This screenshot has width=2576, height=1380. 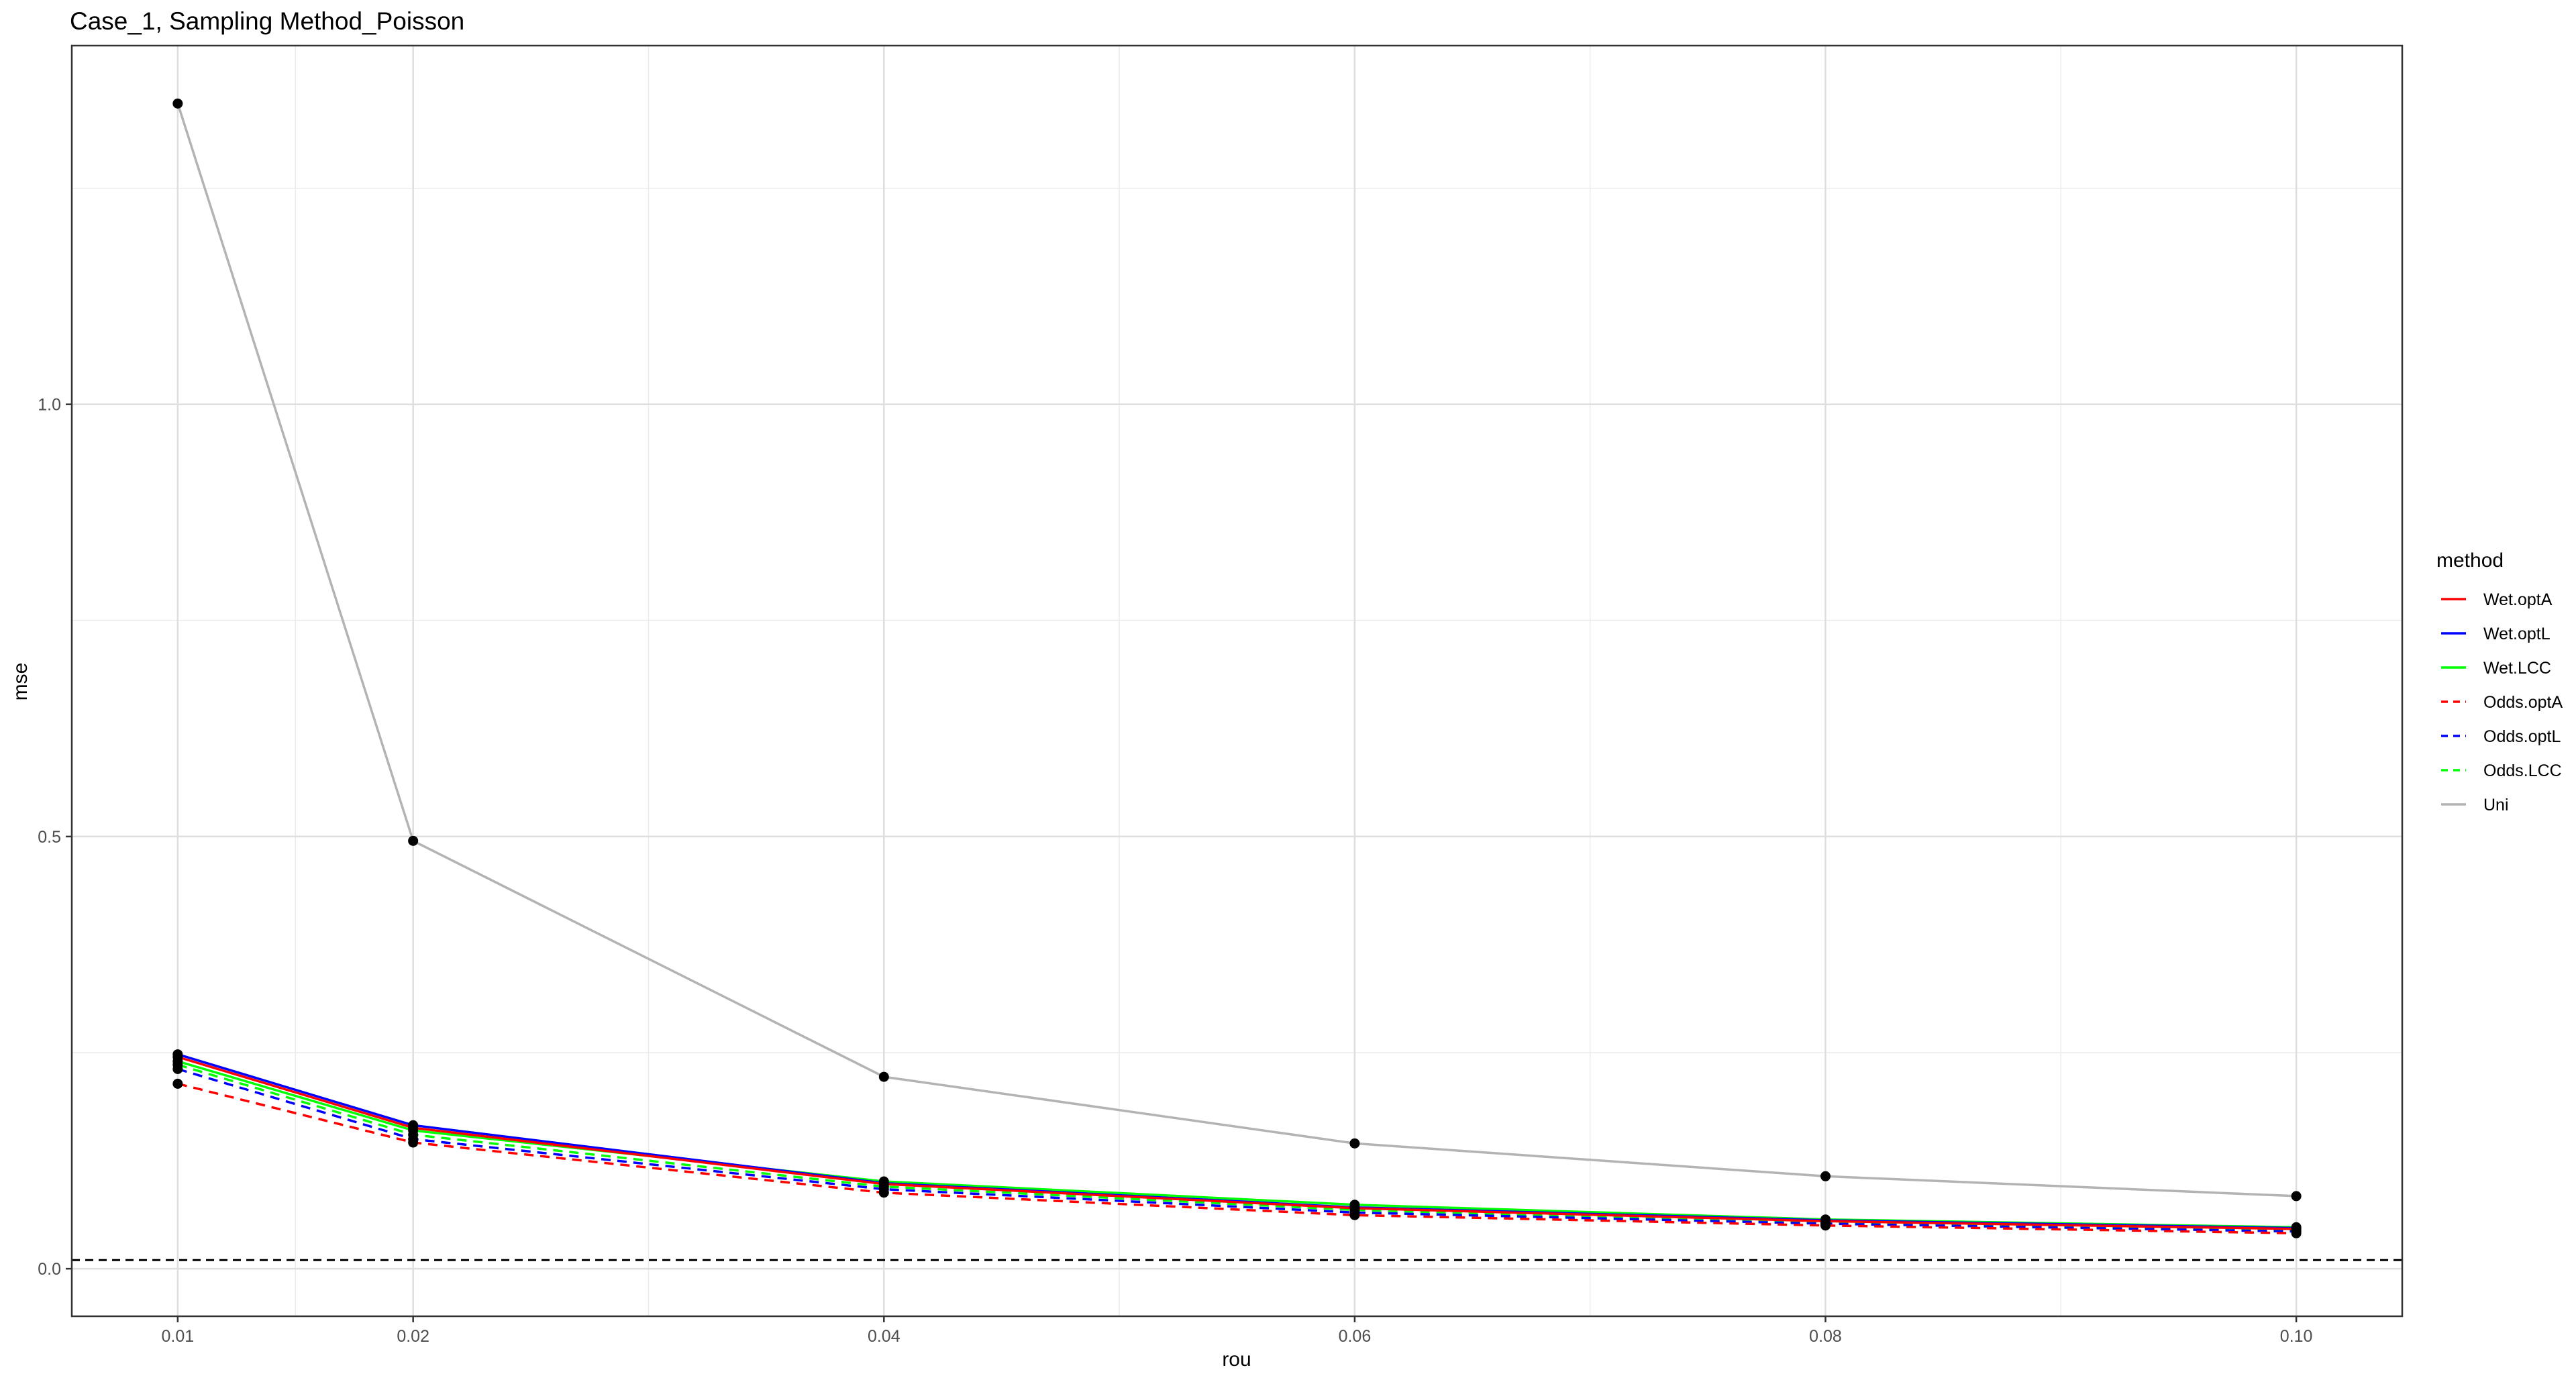 What do you see at coordinates (2522, 736) in the screenshot?
I see `legend-label-odds-optl: Odds.optL` at bounding box center [2522, 736].